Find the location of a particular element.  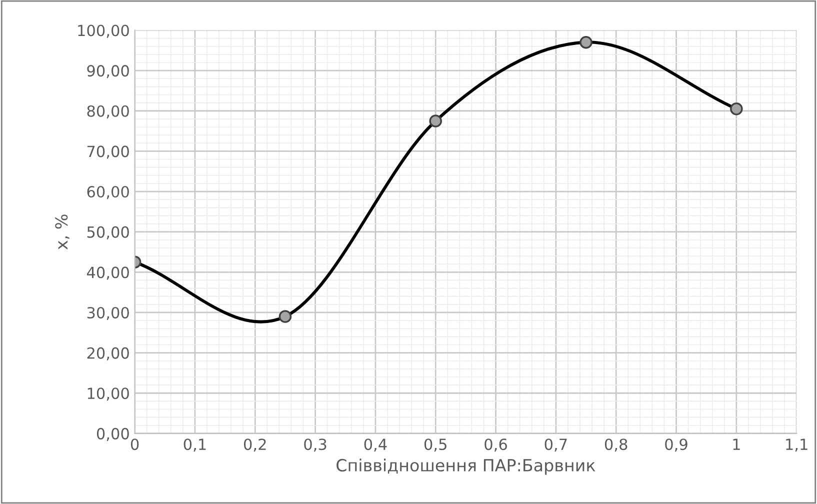

x-tick-label: 0,5 is located at coordinates (435, 445).